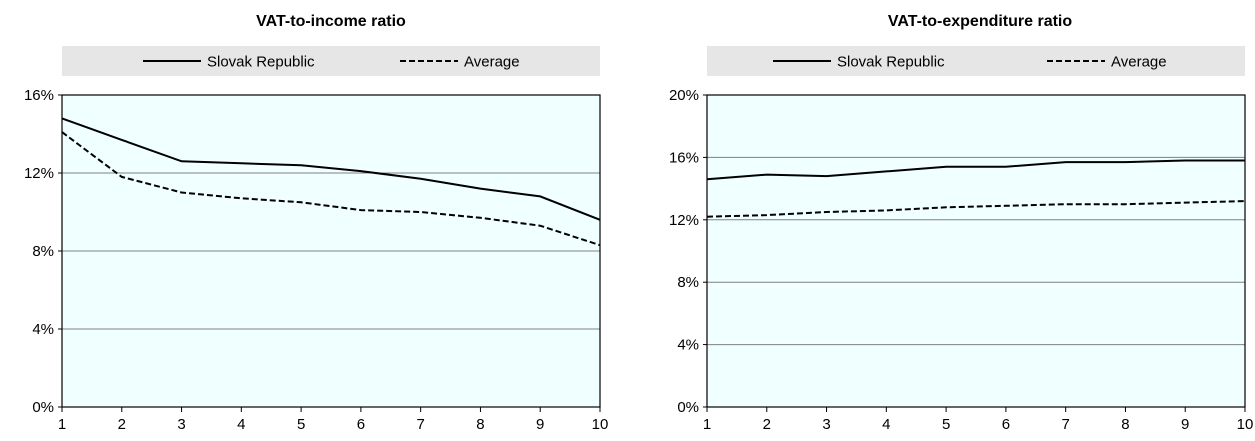 The height and width of the screenshot is (441, 1255). I want to click on y-tick-label: 20%, so click(684, 95).